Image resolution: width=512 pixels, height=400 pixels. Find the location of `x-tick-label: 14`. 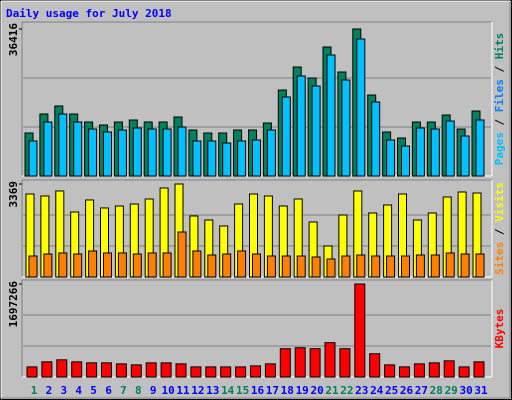

x-tick-label: 14 is located at coordinates (228, 390).